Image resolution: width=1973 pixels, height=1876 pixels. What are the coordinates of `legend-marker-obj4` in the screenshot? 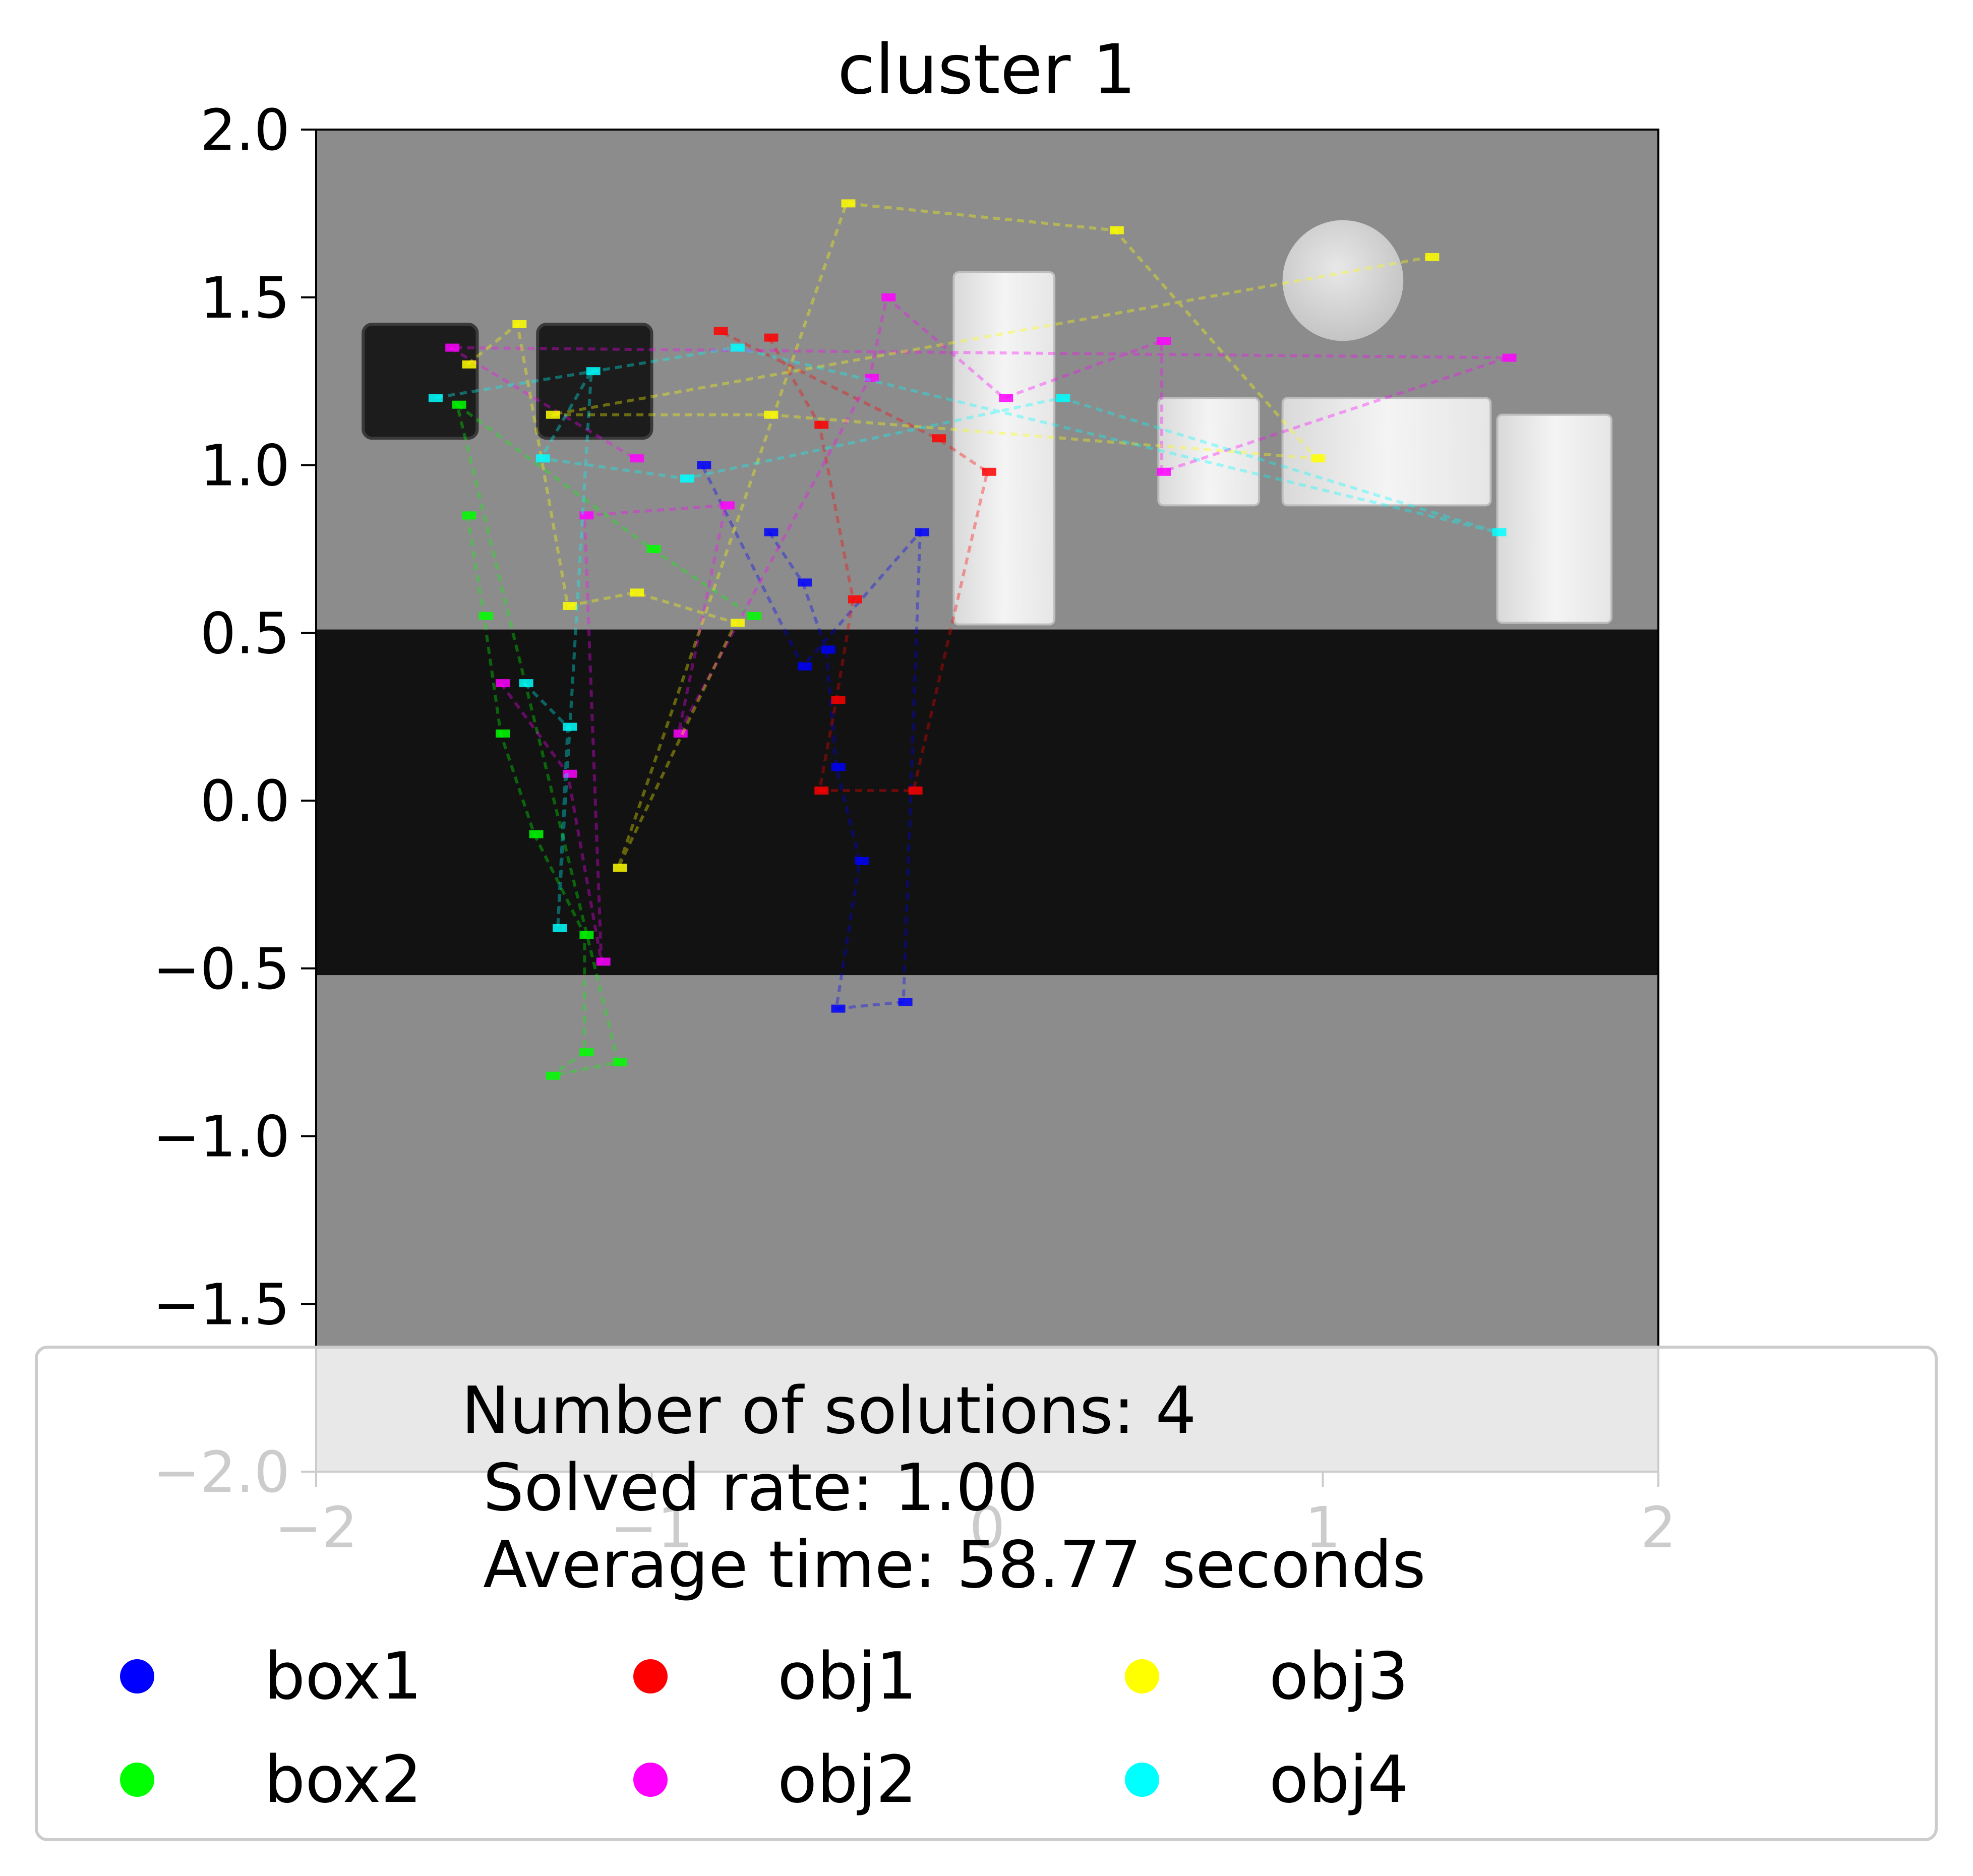 It's located at (1142, 1780).